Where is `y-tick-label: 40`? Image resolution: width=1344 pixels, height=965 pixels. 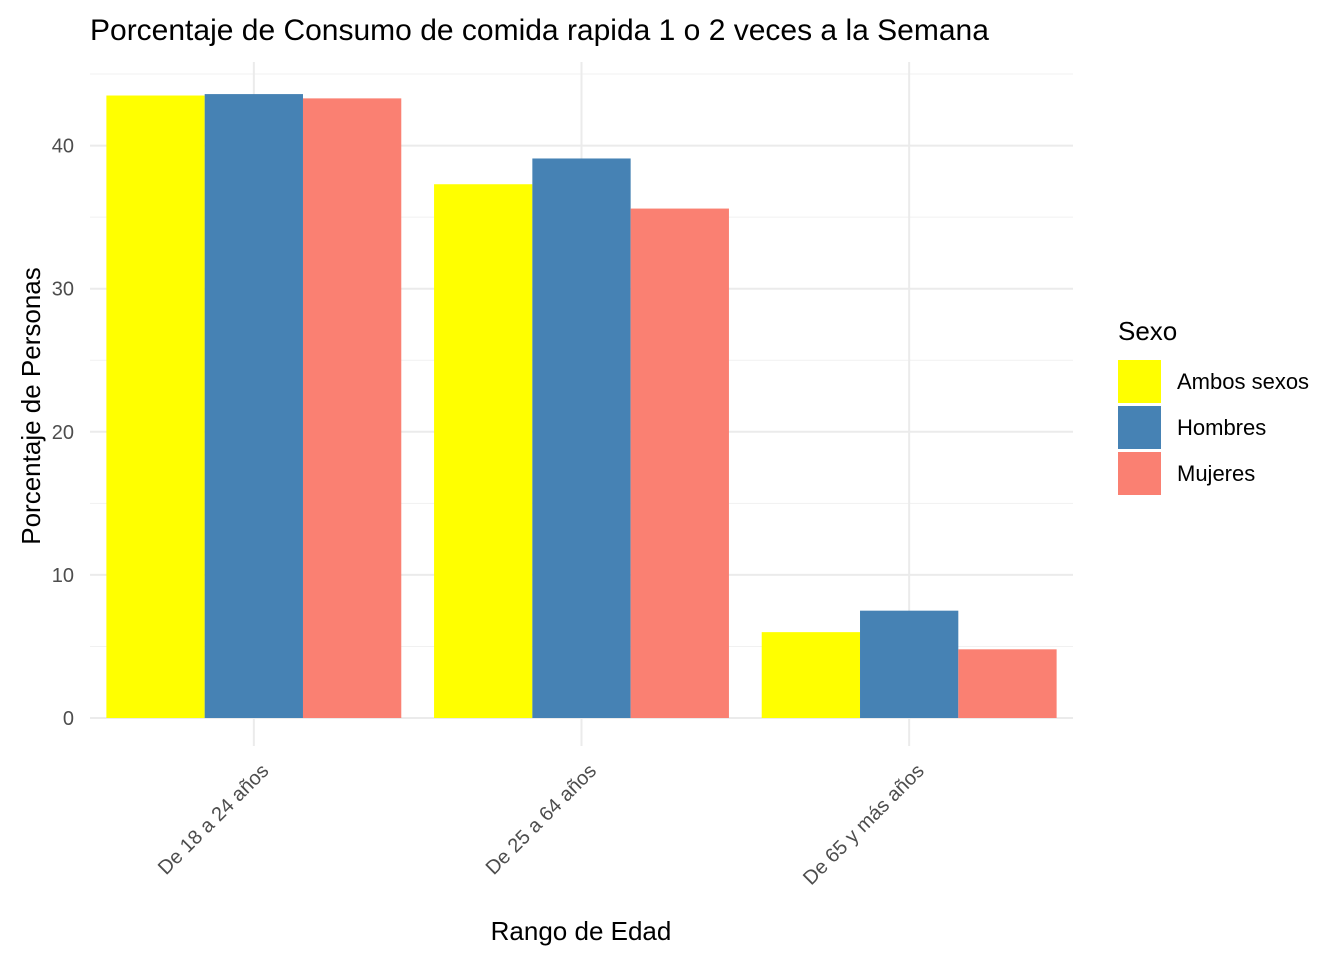 y-tick-label: 40 is located at coordinates (63, 147).